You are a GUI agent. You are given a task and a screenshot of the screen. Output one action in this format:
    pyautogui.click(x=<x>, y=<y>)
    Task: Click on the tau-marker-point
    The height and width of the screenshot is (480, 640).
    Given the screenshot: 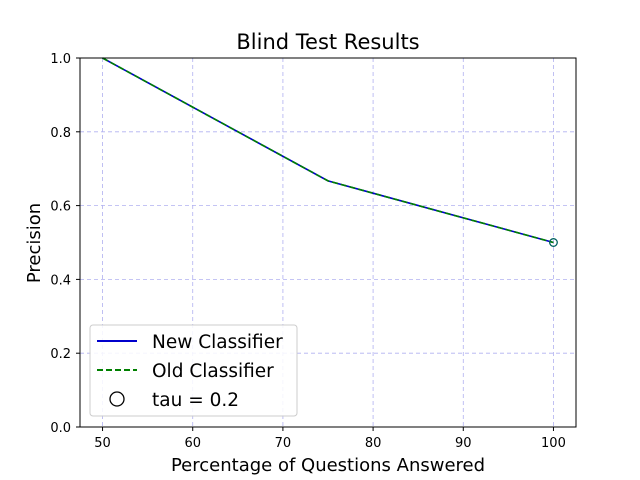 What is the action you would take?
    pyautogui.click(x=553, y=242)
    